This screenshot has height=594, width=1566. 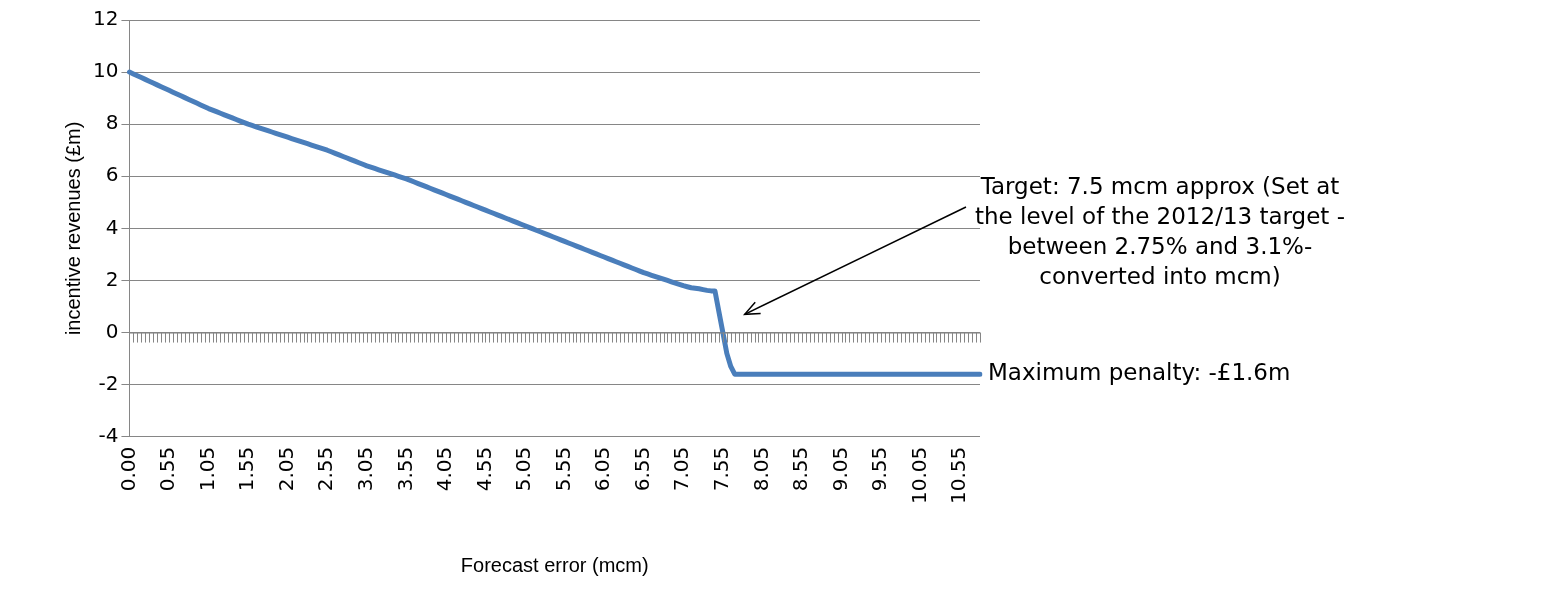 I want to click on x-tick-label: 4.05, so click(x=444, y=469).